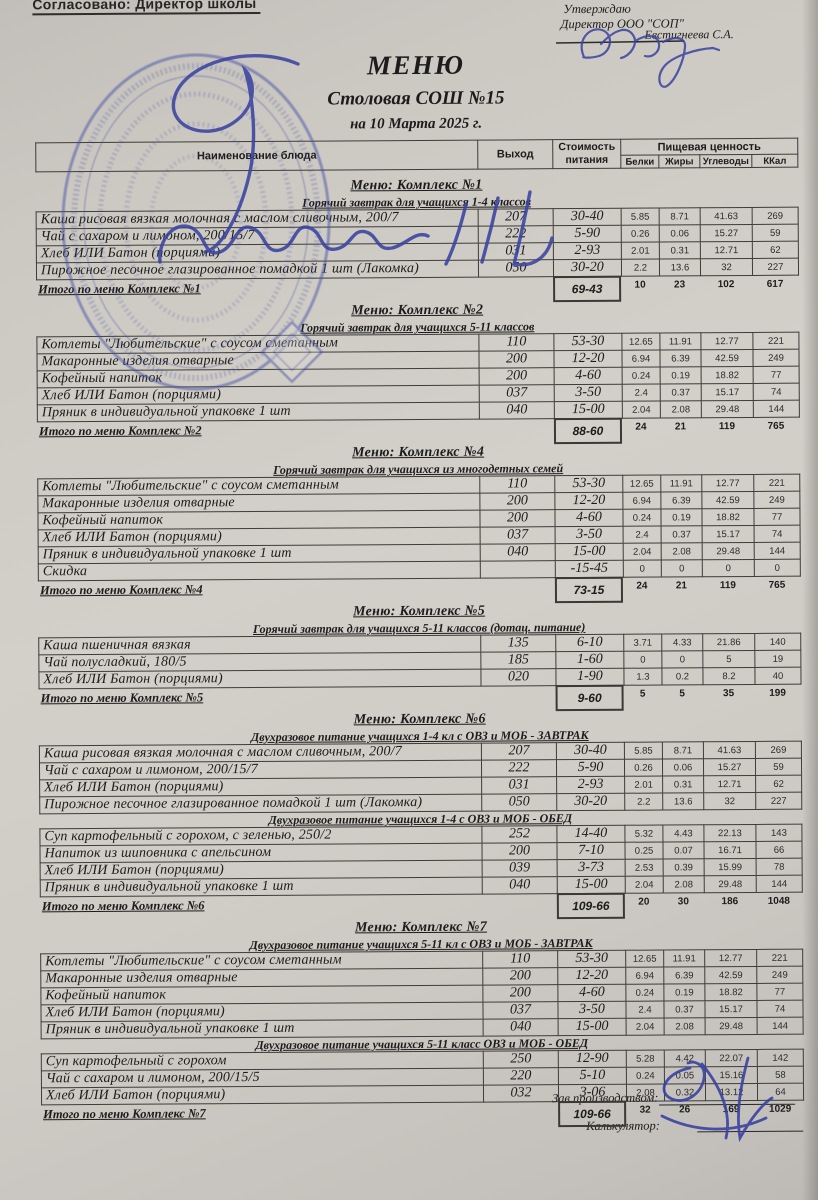 The height and width of the screenshot is (1200, 818). Describe the element at coordinates (777, 693) in the screenshot. I see `total-kcal-cell: 199` at that location.